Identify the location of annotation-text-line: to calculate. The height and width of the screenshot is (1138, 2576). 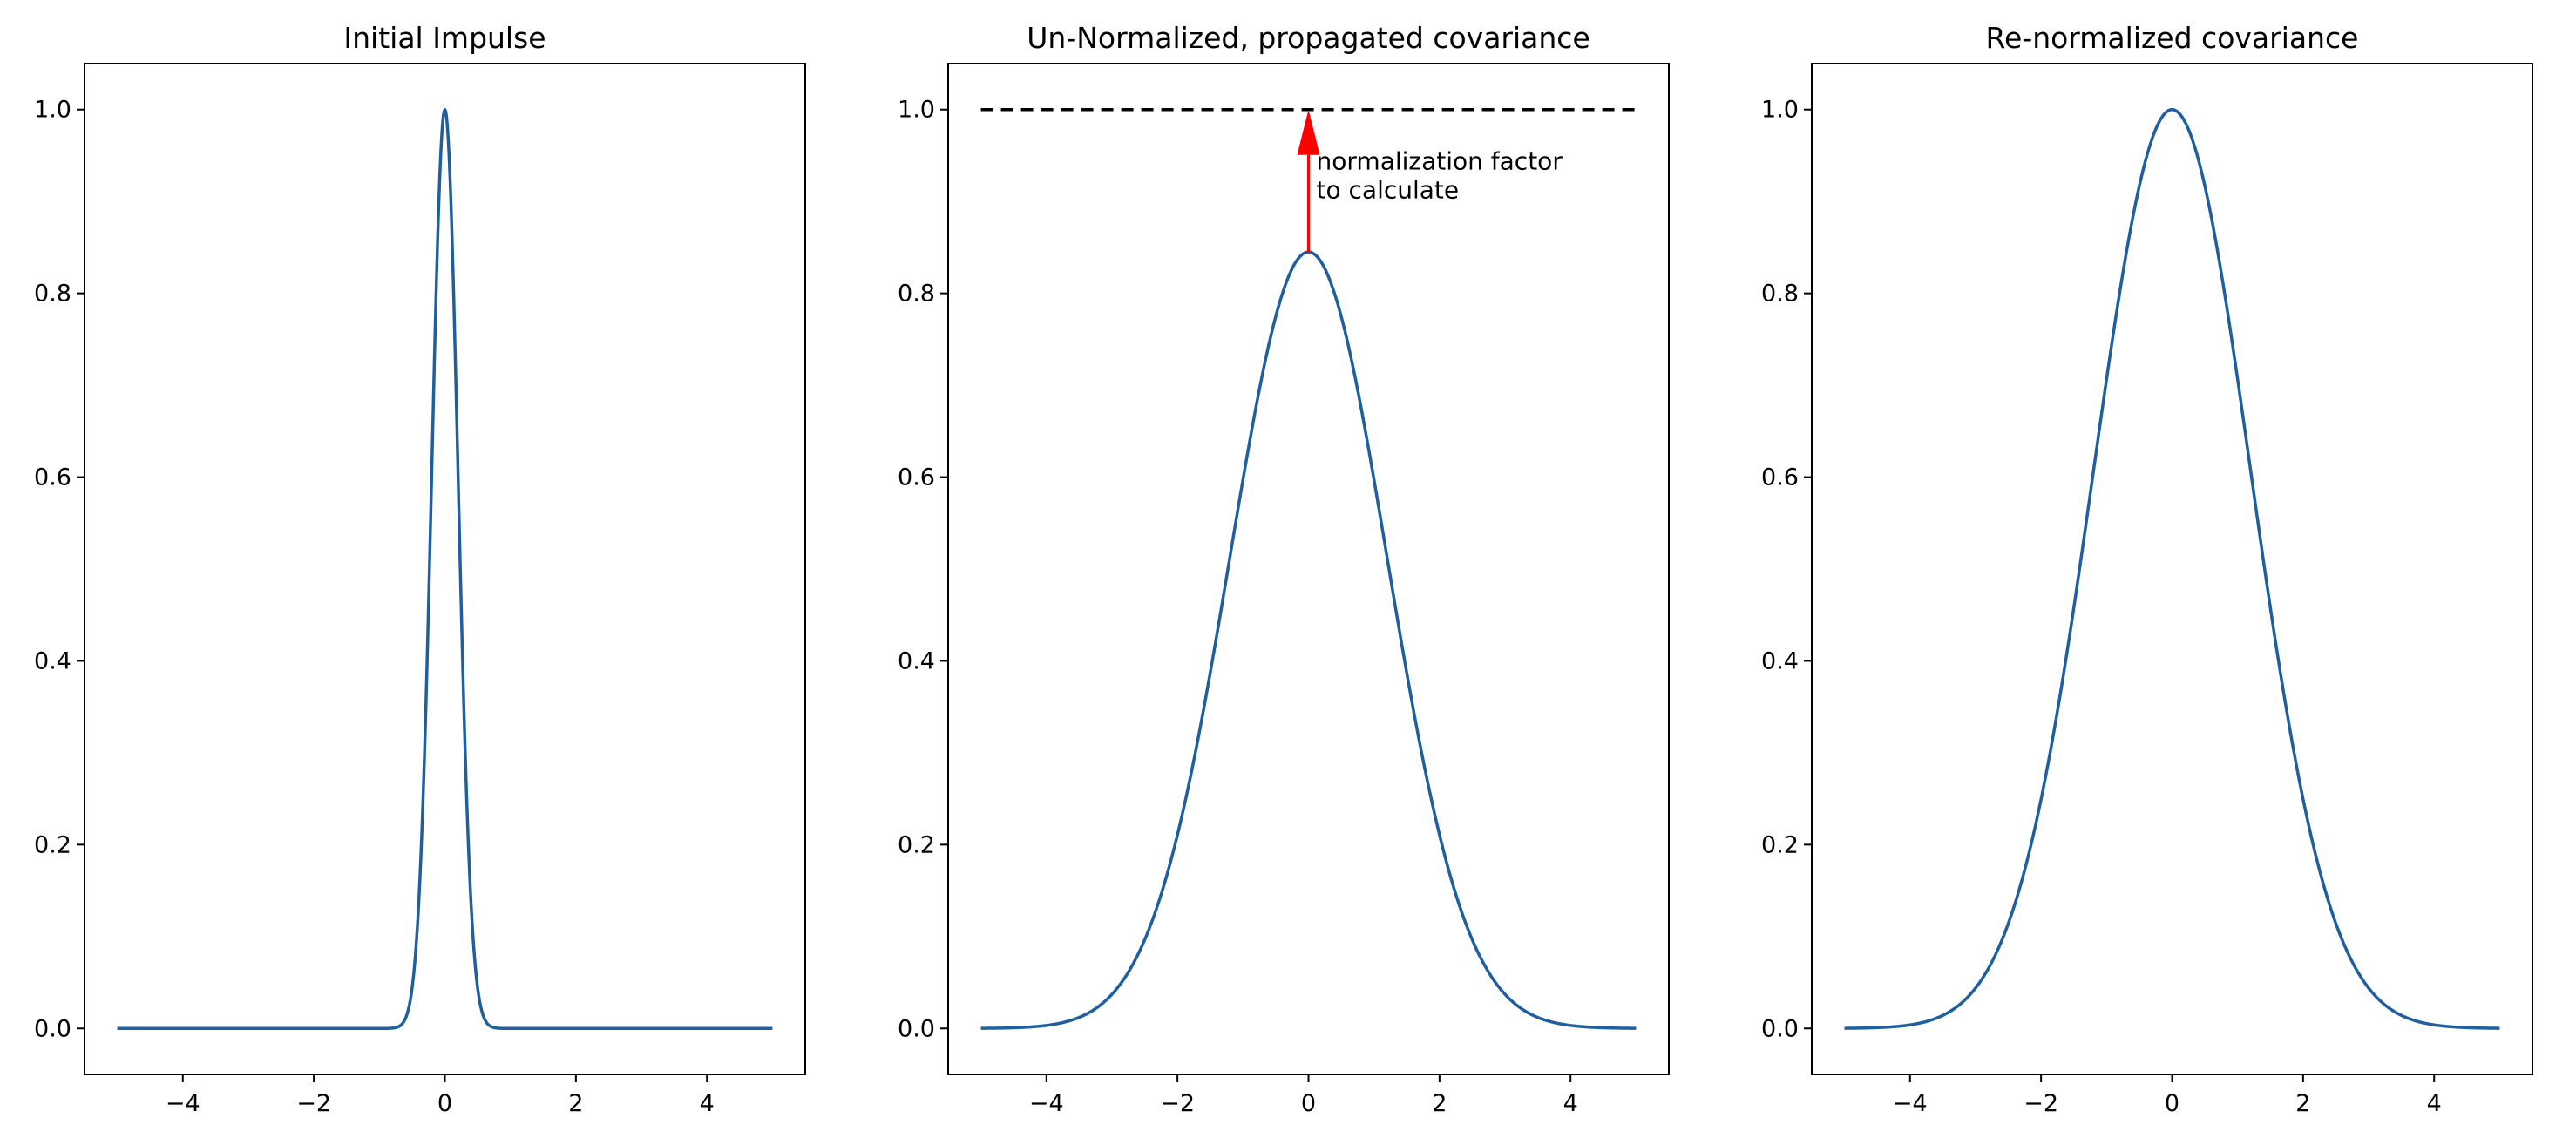
(1389, 189).